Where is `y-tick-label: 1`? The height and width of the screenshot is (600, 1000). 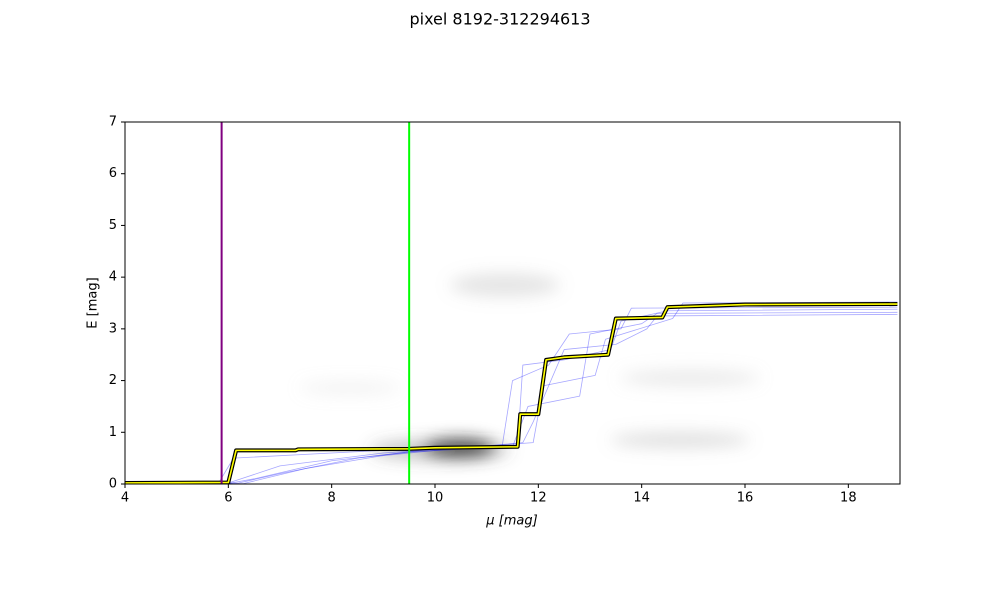 y-tick-label: 1 is located at coordinates (113, 432).